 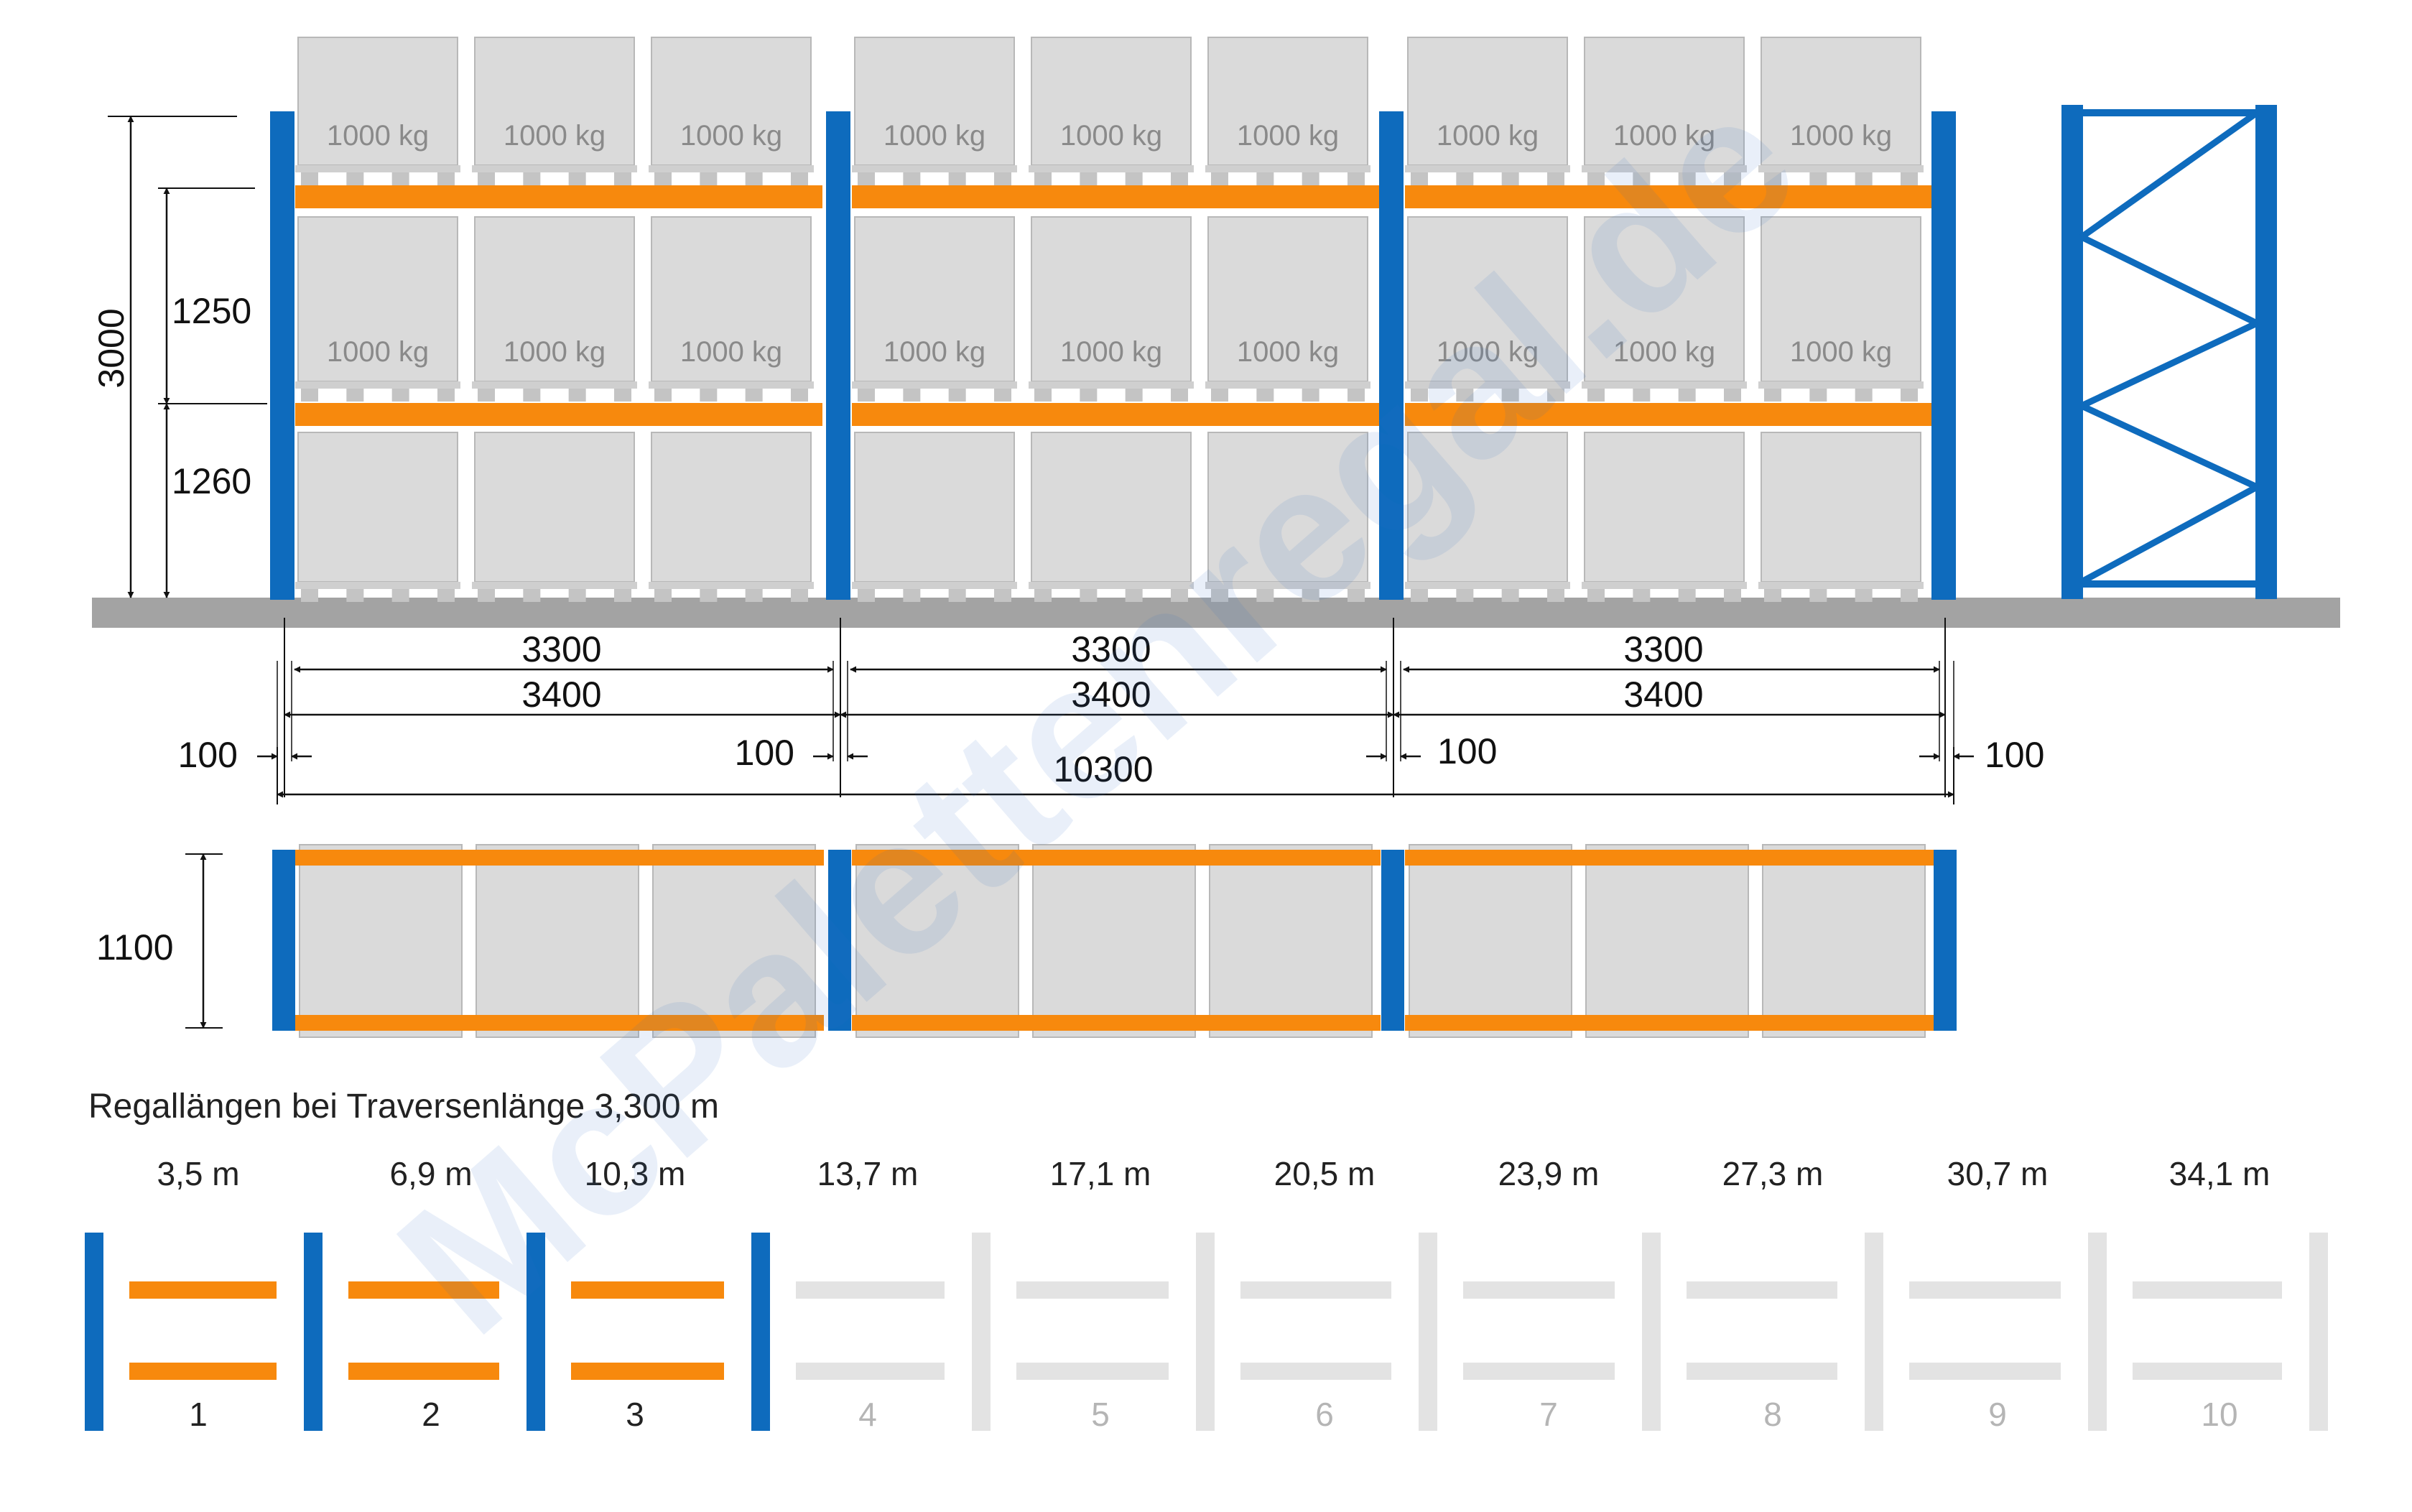 I want to click on pallet-b1-r3-c2, so click(x=554, y=517).